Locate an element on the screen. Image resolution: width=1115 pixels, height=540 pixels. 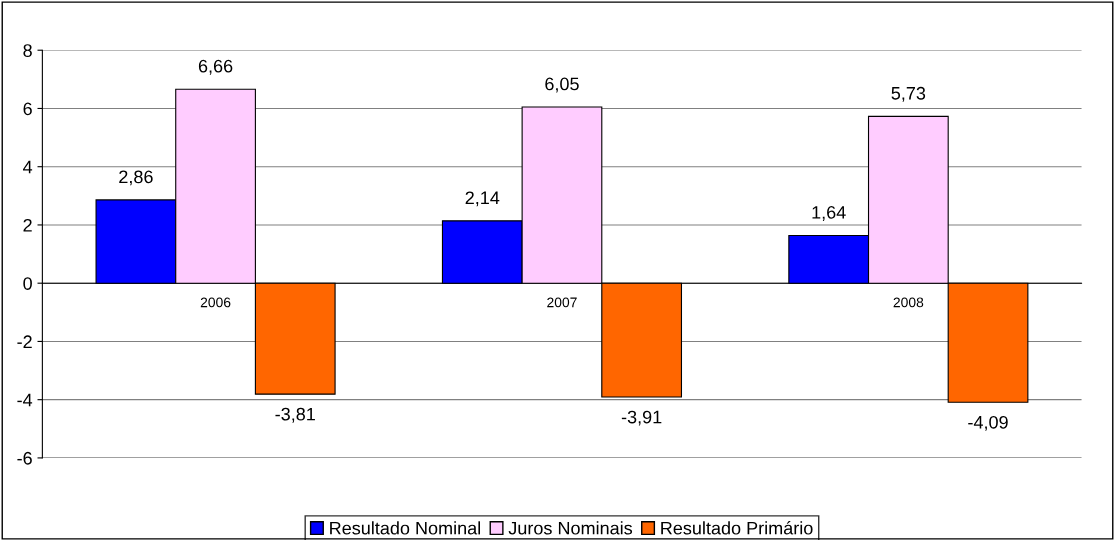
data-label: 6,05 is located at coordinates (562, 85).